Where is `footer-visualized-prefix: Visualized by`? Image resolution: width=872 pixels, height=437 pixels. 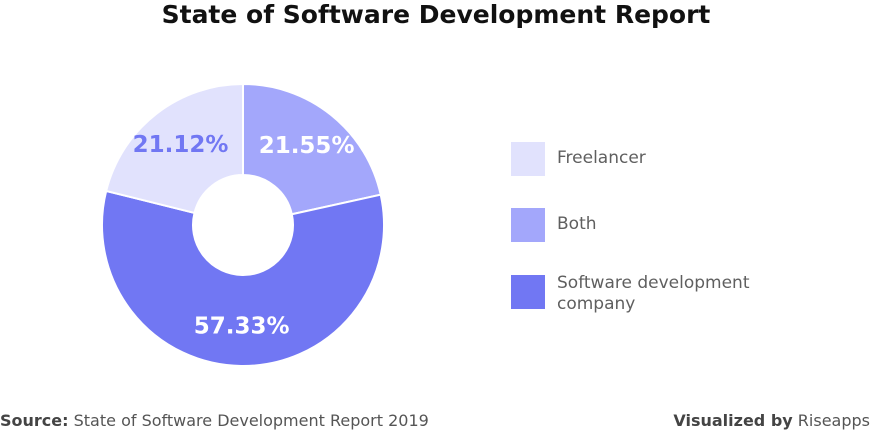 footer-visualized-prefix: Visualized by is located at coordinates (733, 420).